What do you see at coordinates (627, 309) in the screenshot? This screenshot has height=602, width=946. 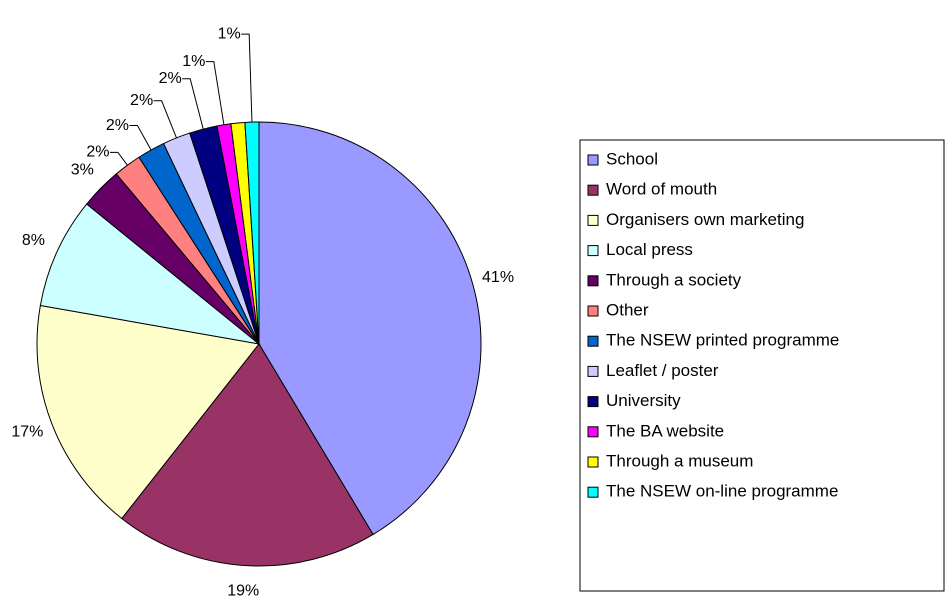 I see `legend-label: Other` at bounding box center [627, 309].